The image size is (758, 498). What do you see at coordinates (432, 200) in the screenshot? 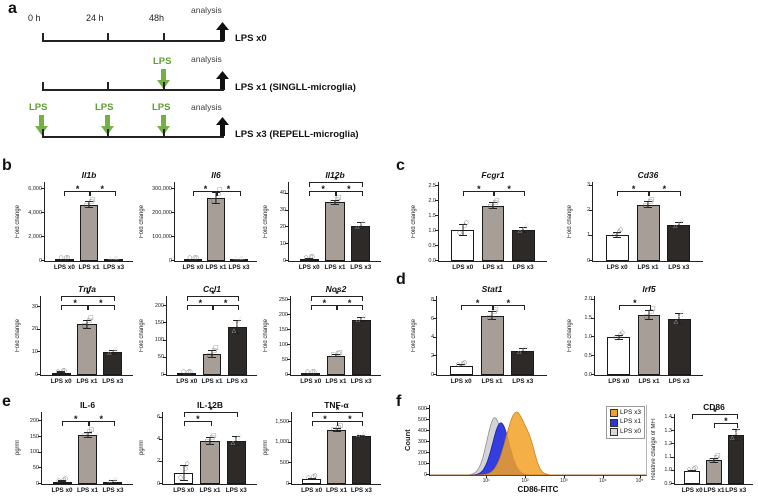
I see `y-tick-label: 2.0` at bounding box center [432, 200].